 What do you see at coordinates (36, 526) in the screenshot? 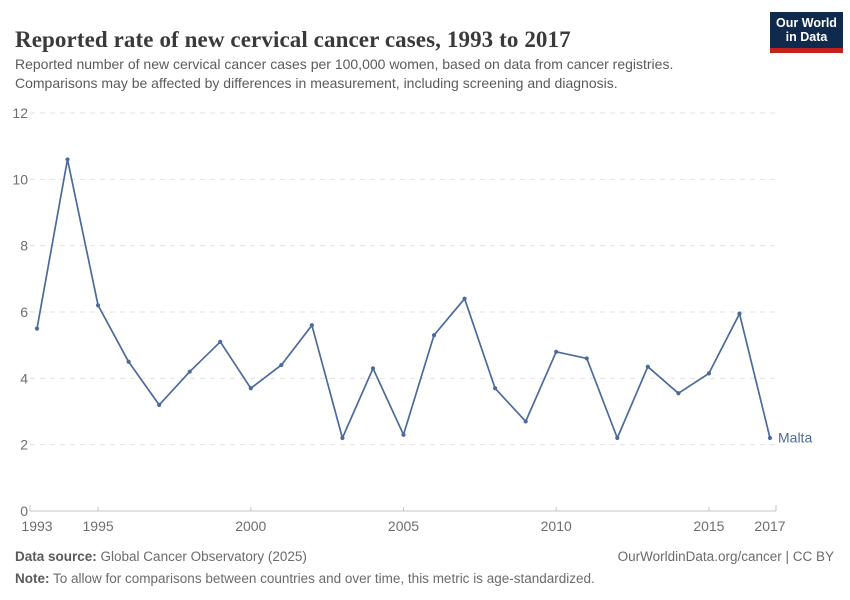
I see `x-axis-tick-label: 1993` at bounding box center [36, 526].